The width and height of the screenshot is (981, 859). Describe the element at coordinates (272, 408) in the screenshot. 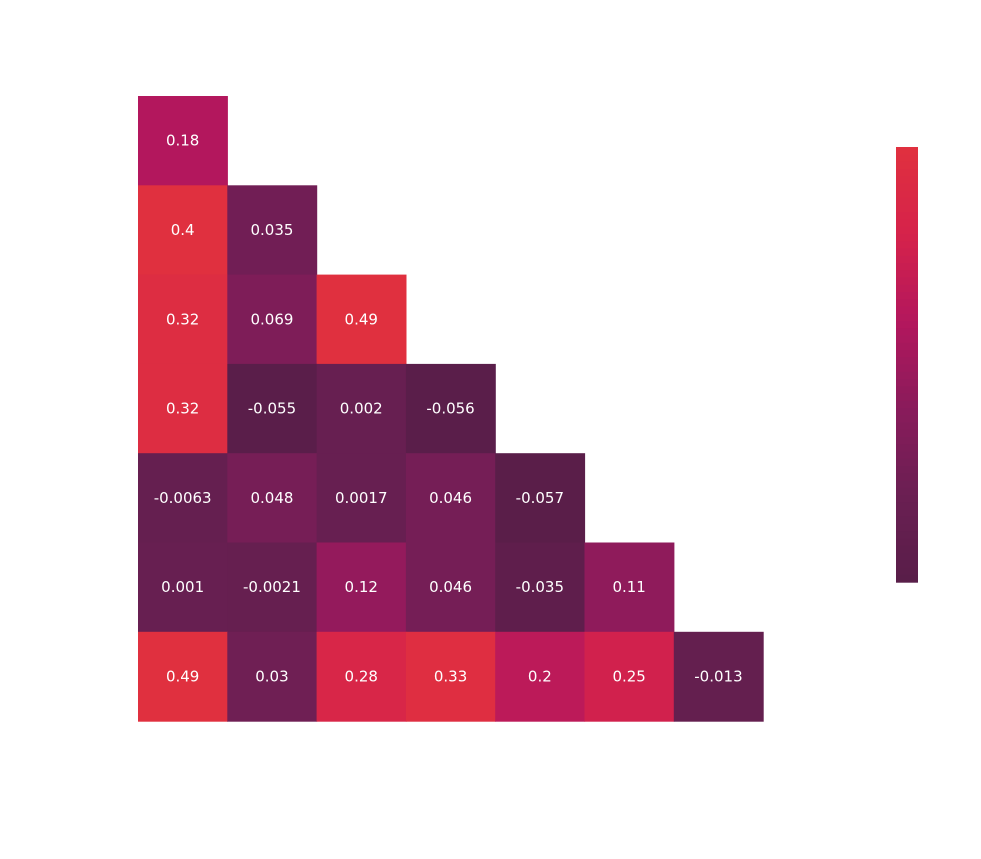

I see `heatmap-cell-r3-c1` at that location.